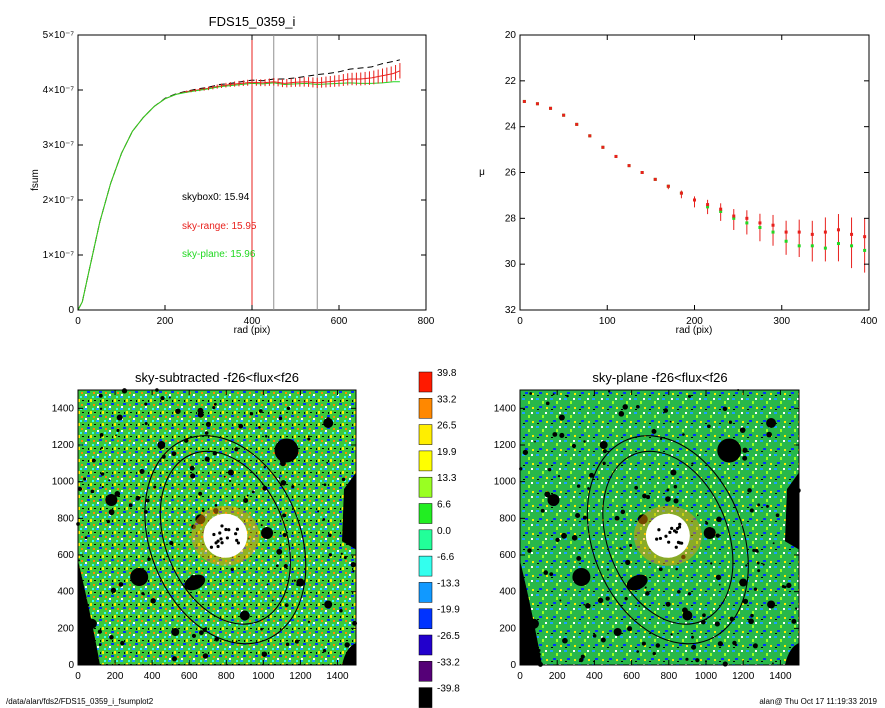 The width and height of the screenshot is (885, 708). What do you see at coordinates (80, 701) in the screenshot?
I see `footer-path: /data/alan/fds2/FDS15_0359_i_fsumplot2` at bounding box center [80, 701].